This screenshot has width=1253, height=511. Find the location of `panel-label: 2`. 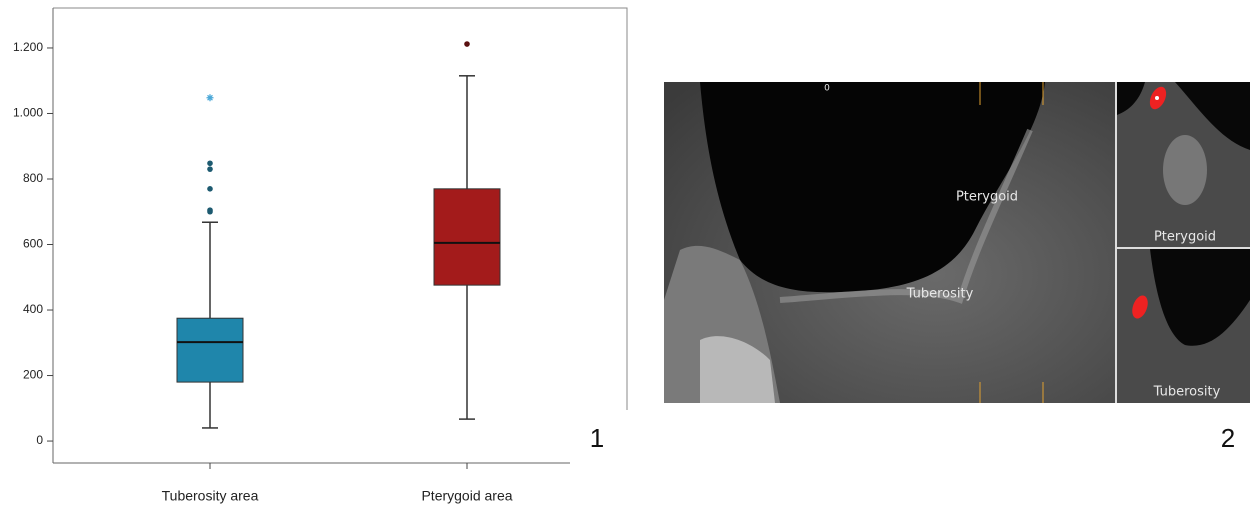

panel-label: 2 is located at coordinates (1228, 438).